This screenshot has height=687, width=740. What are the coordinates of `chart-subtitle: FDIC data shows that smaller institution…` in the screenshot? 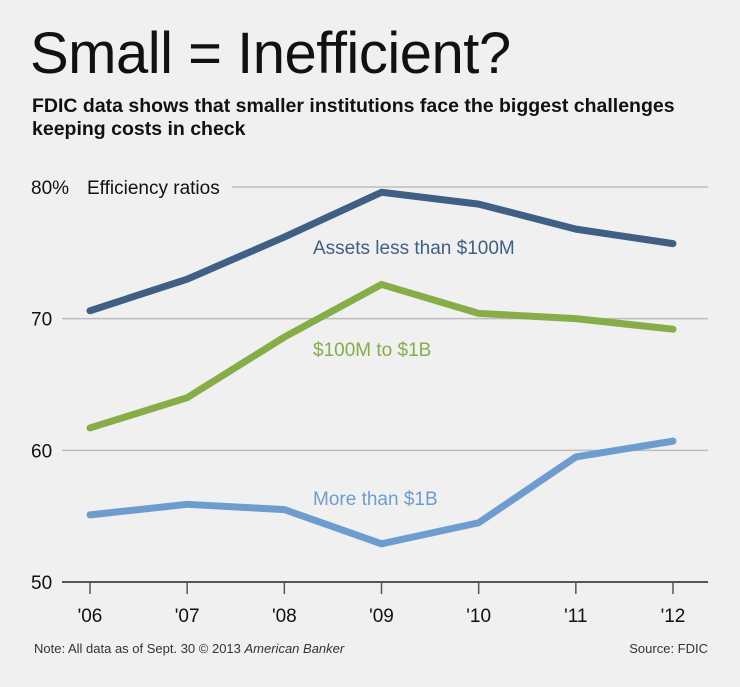 It's located at (353, 117).